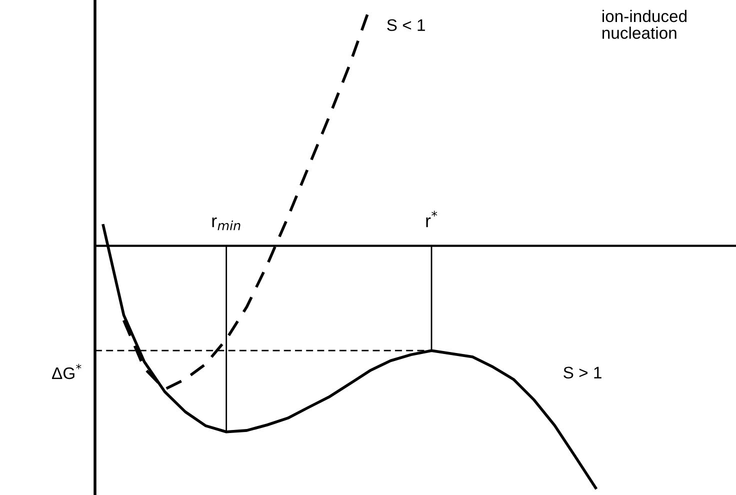  I want to click on series-label: S < 1, so click(406, 25).